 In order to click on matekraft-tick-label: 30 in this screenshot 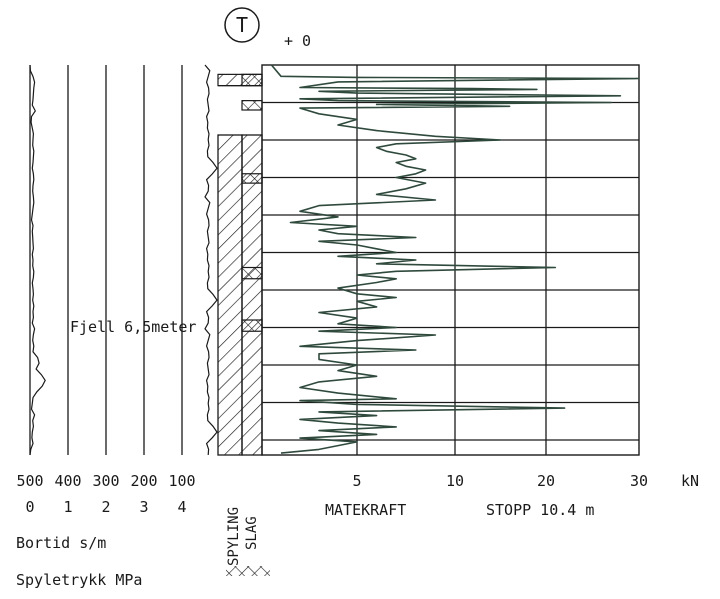, I will do `click(639, 481)`.